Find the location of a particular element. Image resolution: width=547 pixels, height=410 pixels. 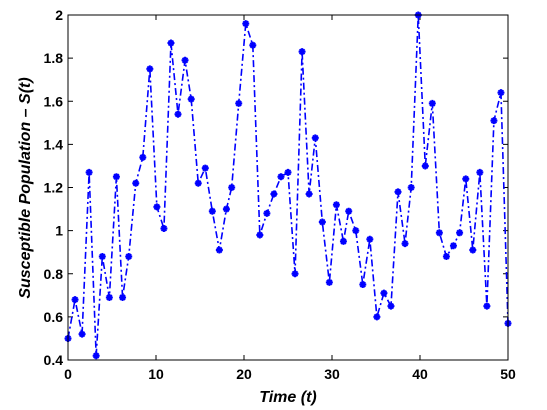

x-tick-label: 40 is located at coordinates (420, 374).